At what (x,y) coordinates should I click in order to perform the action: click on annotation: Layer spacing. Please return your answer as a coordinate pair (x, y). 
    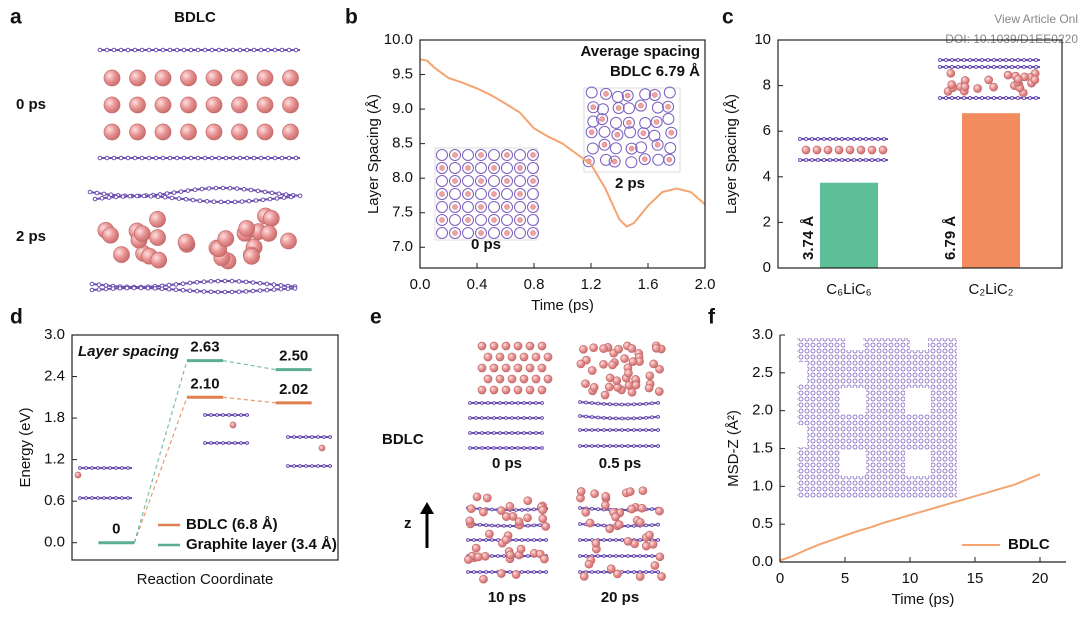
    Looking at the image, I should click on (128, 351).